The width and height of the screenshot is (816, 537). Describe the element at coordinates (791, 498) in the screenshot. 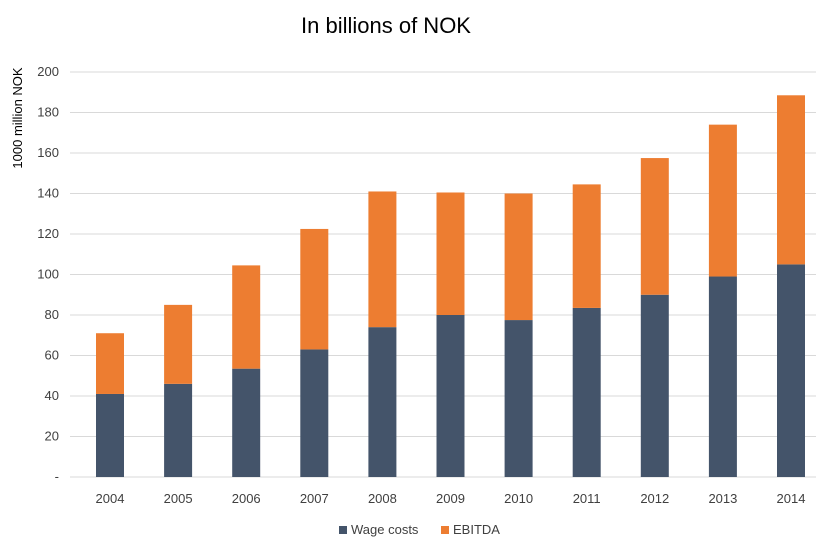

I see `x-tick-label: 2014` at that location.